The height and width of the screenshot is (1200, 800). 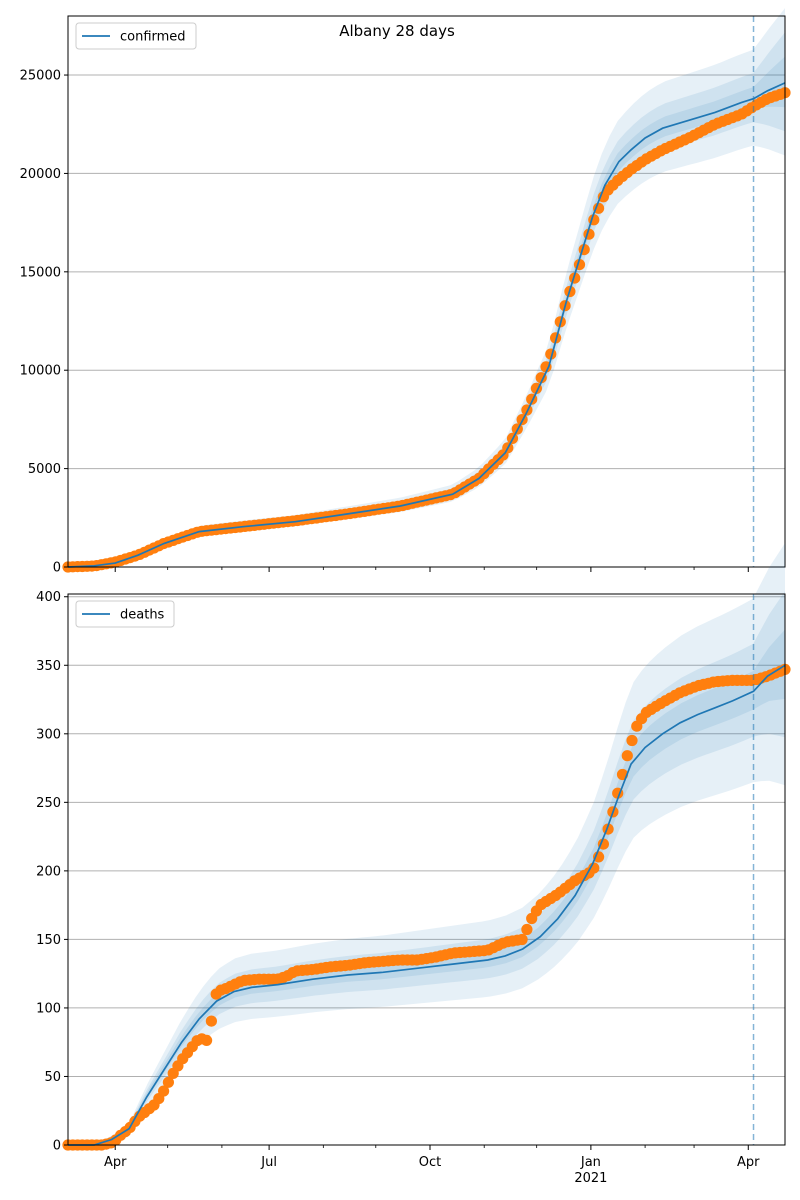 What do you see at coordinates (48, 871) in the screenshot?
I see `y-tick-label: 200` at bounding box center [48, 871].